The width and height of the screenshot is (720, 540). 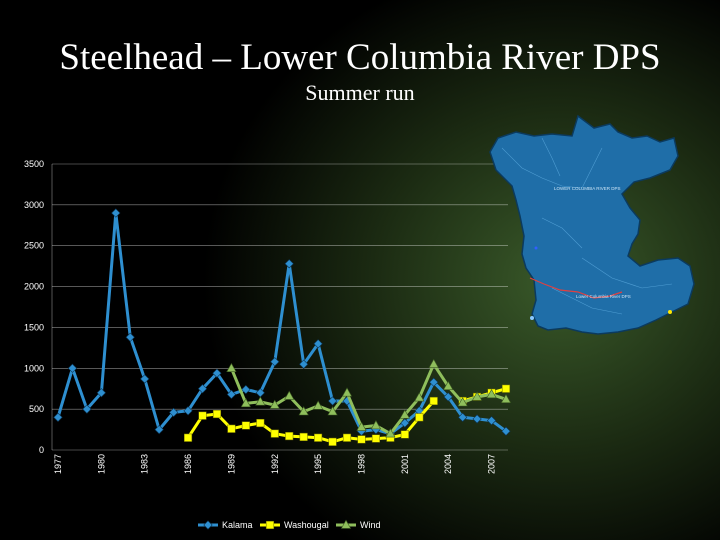 I want to click on slide-title: Steelhead – Lower Columbia River DPS, so click(x=360, y=57).